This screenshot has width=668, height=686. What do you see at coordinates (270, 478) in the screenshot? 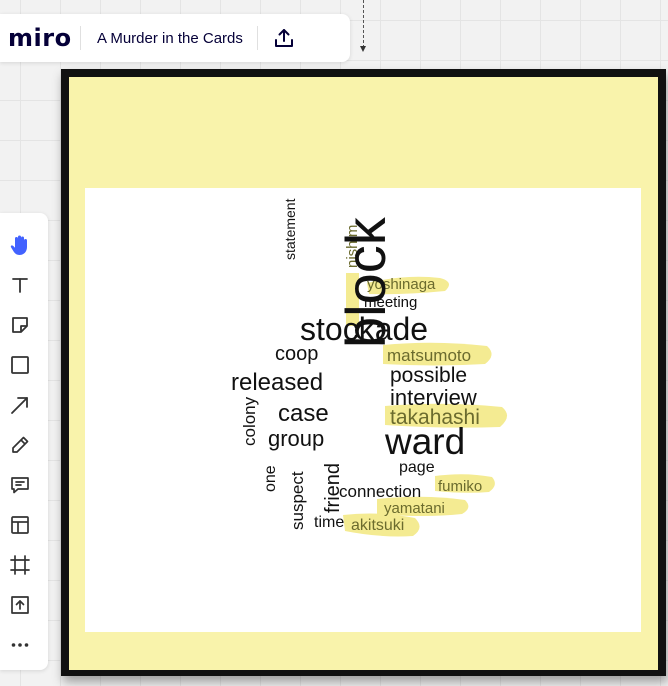
I see `word-one: one` at bounding box center [270, 478].